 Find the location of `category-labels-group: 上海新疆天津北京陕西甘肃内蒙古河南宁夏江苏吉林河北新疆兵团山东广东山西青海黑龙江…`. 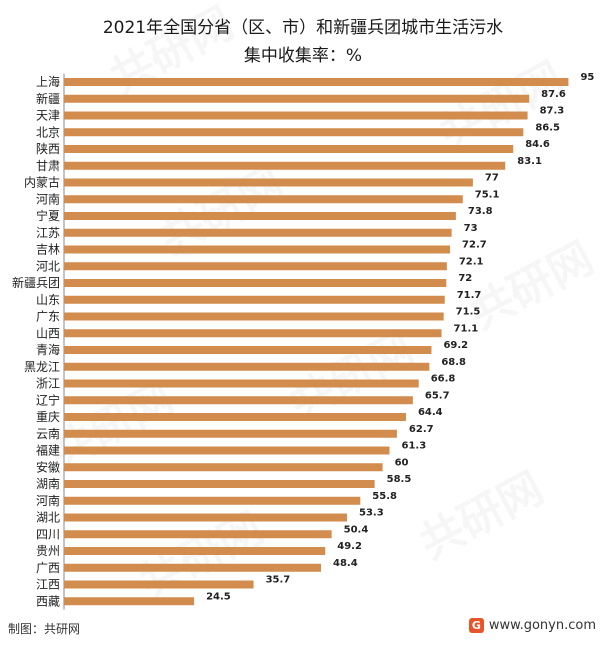

category-labels-group: 上海新疆天津北京陕西甘肃内蒙古河南宁夏江苏吉林河北新疆兵团山东广东山西青海黑龙江… is located at coordinates (36, 341).